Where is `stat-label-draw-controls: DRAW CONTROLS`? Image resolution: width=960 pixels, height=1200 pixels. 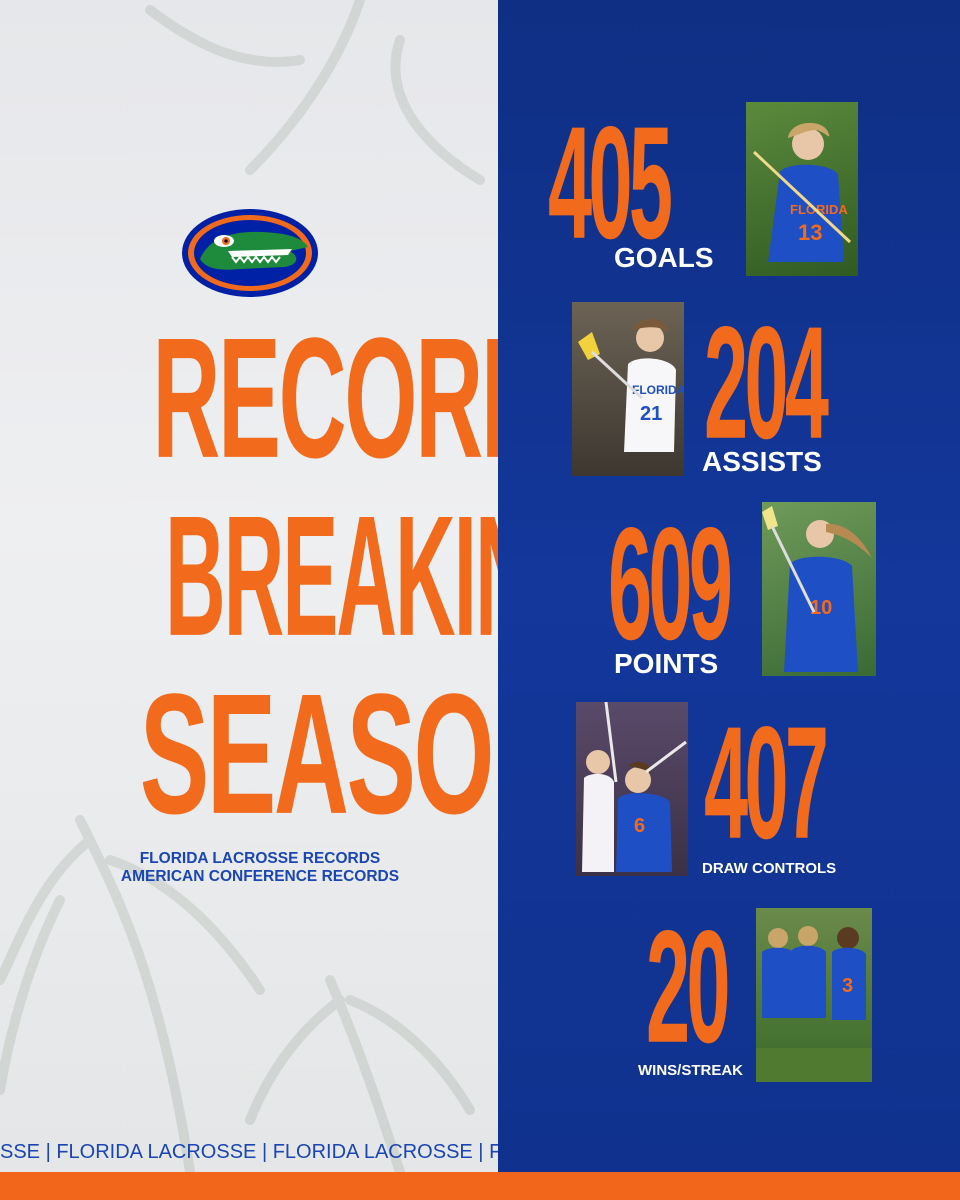
stat-label-draw-controls: DRAW CONTROLS is located at coordinates (769, 868).